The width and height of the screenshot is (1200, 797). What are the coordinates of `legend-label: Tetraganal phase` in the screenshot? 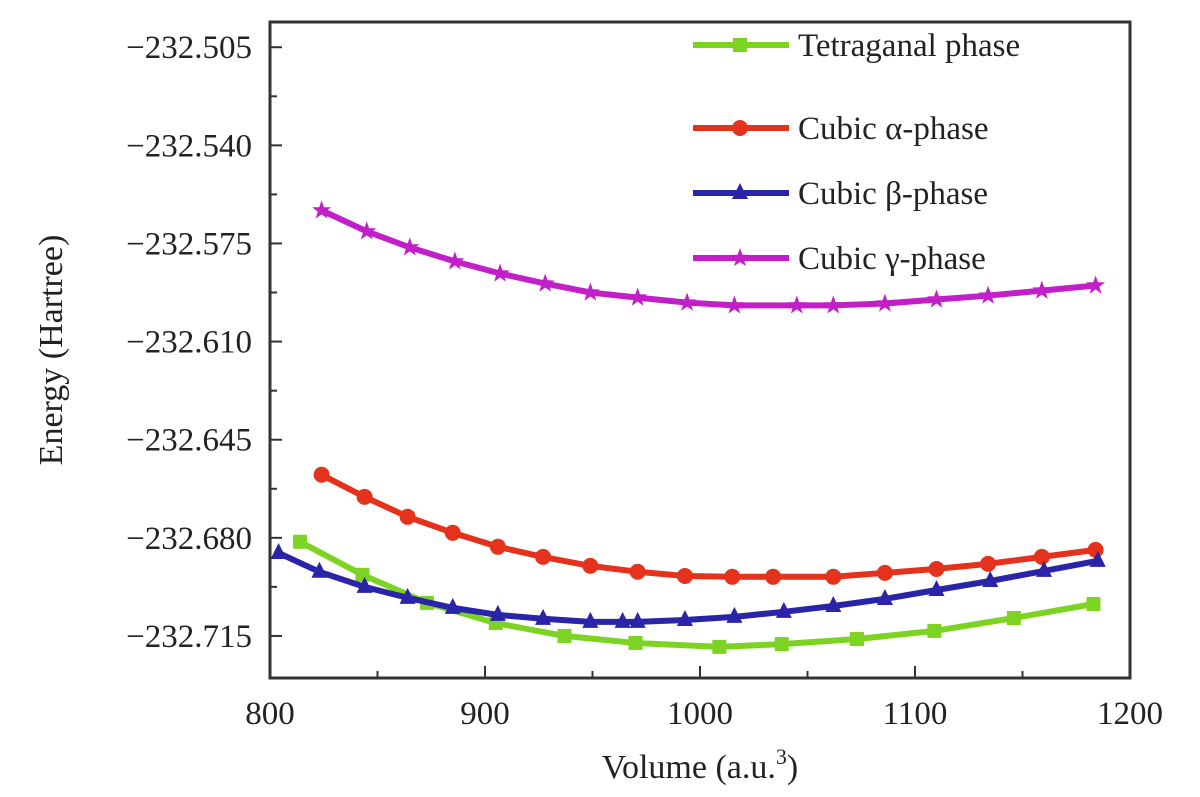 It's located at (909, 46).